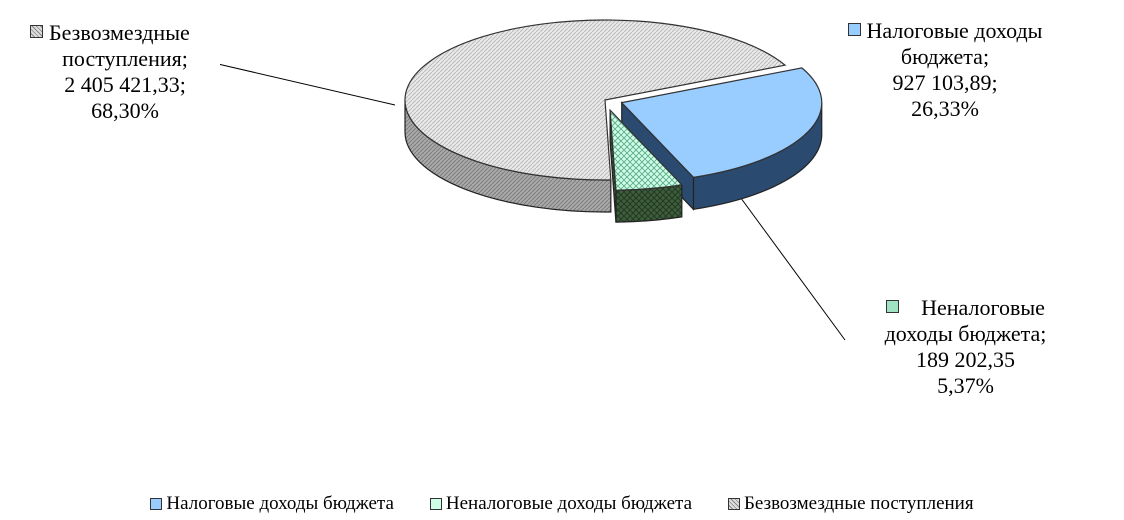  Describe the element at coordinates (790, 265) in the screenshot. I see `leader-line-nontax` at that location.